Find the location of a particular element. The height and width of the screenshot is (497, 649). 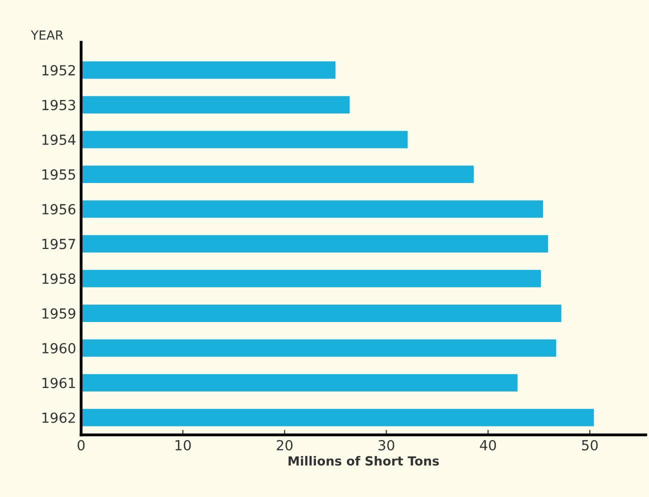

y-tick-label: 1958 is located at coordinates (59, 278).